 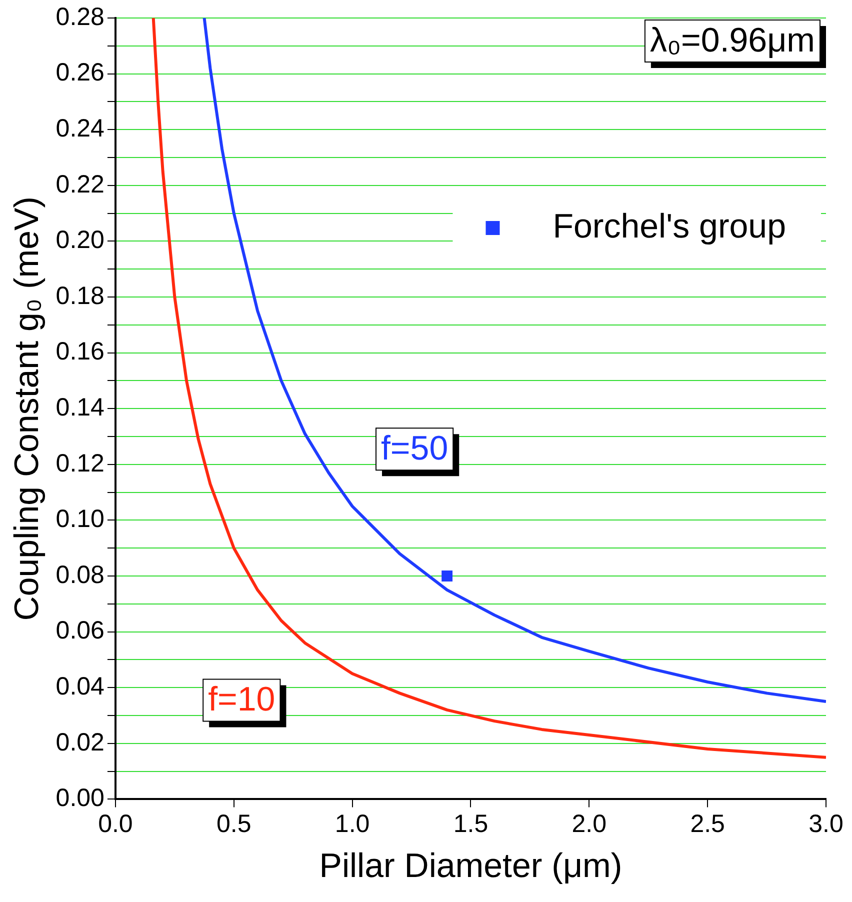 I want to click on annotation: λ₀=0.96μm, so click(x=733, y=40).